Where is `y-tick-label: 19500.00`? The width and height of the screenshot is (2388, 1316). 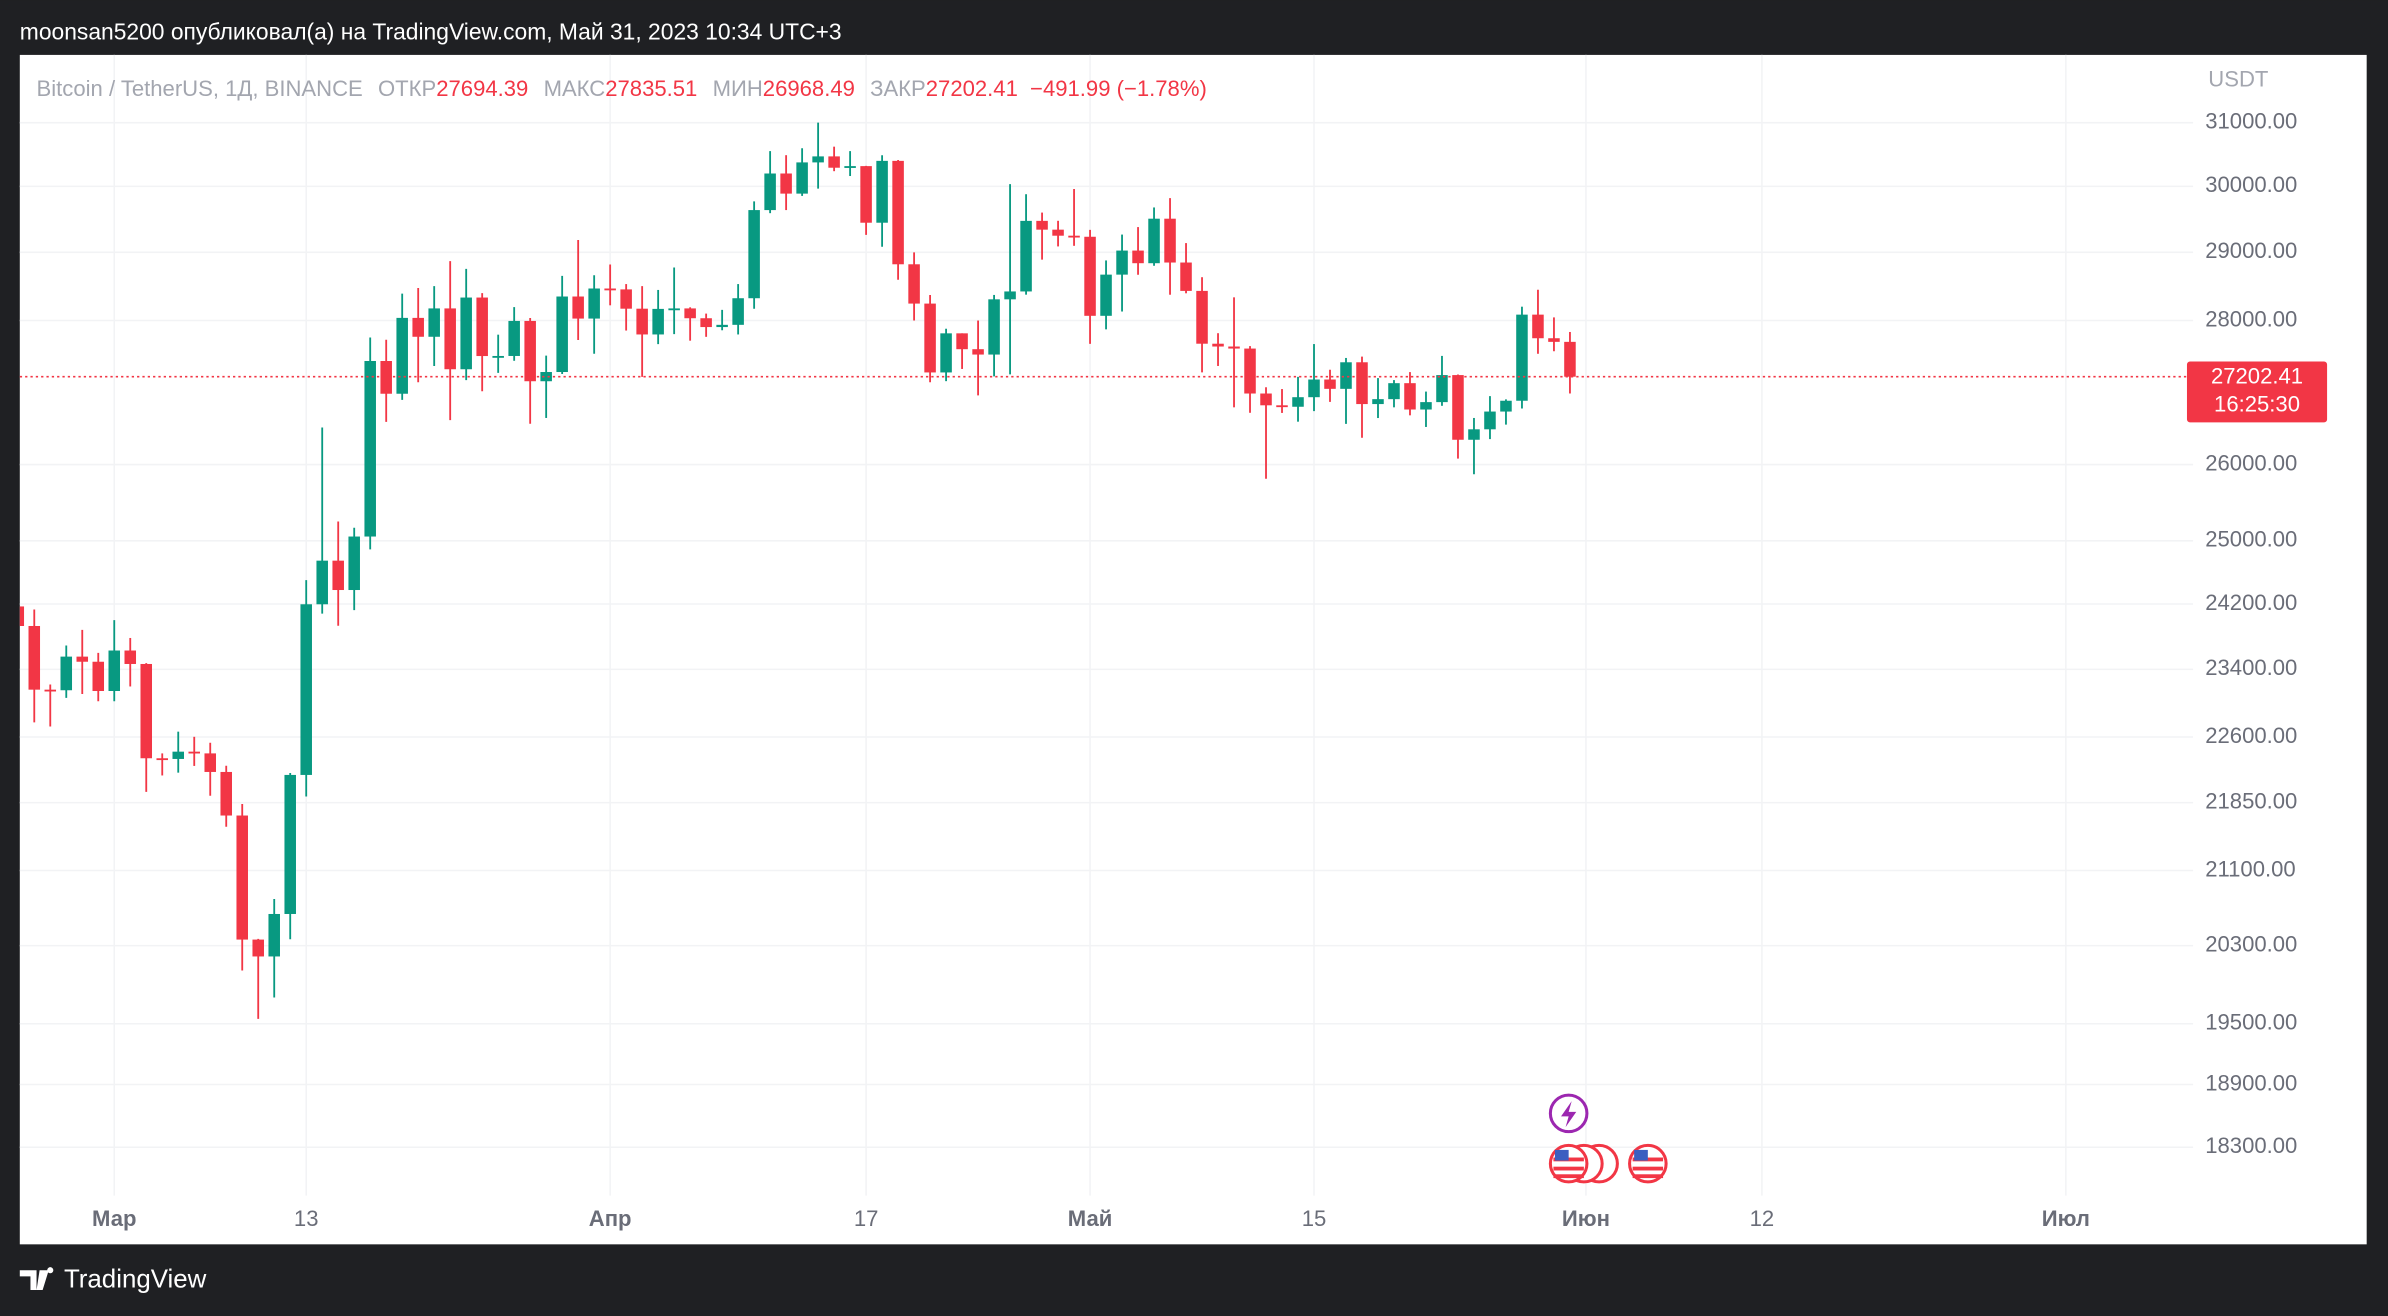 y-tick-label: 19500.00 is located at coordinates (2251, 1022).